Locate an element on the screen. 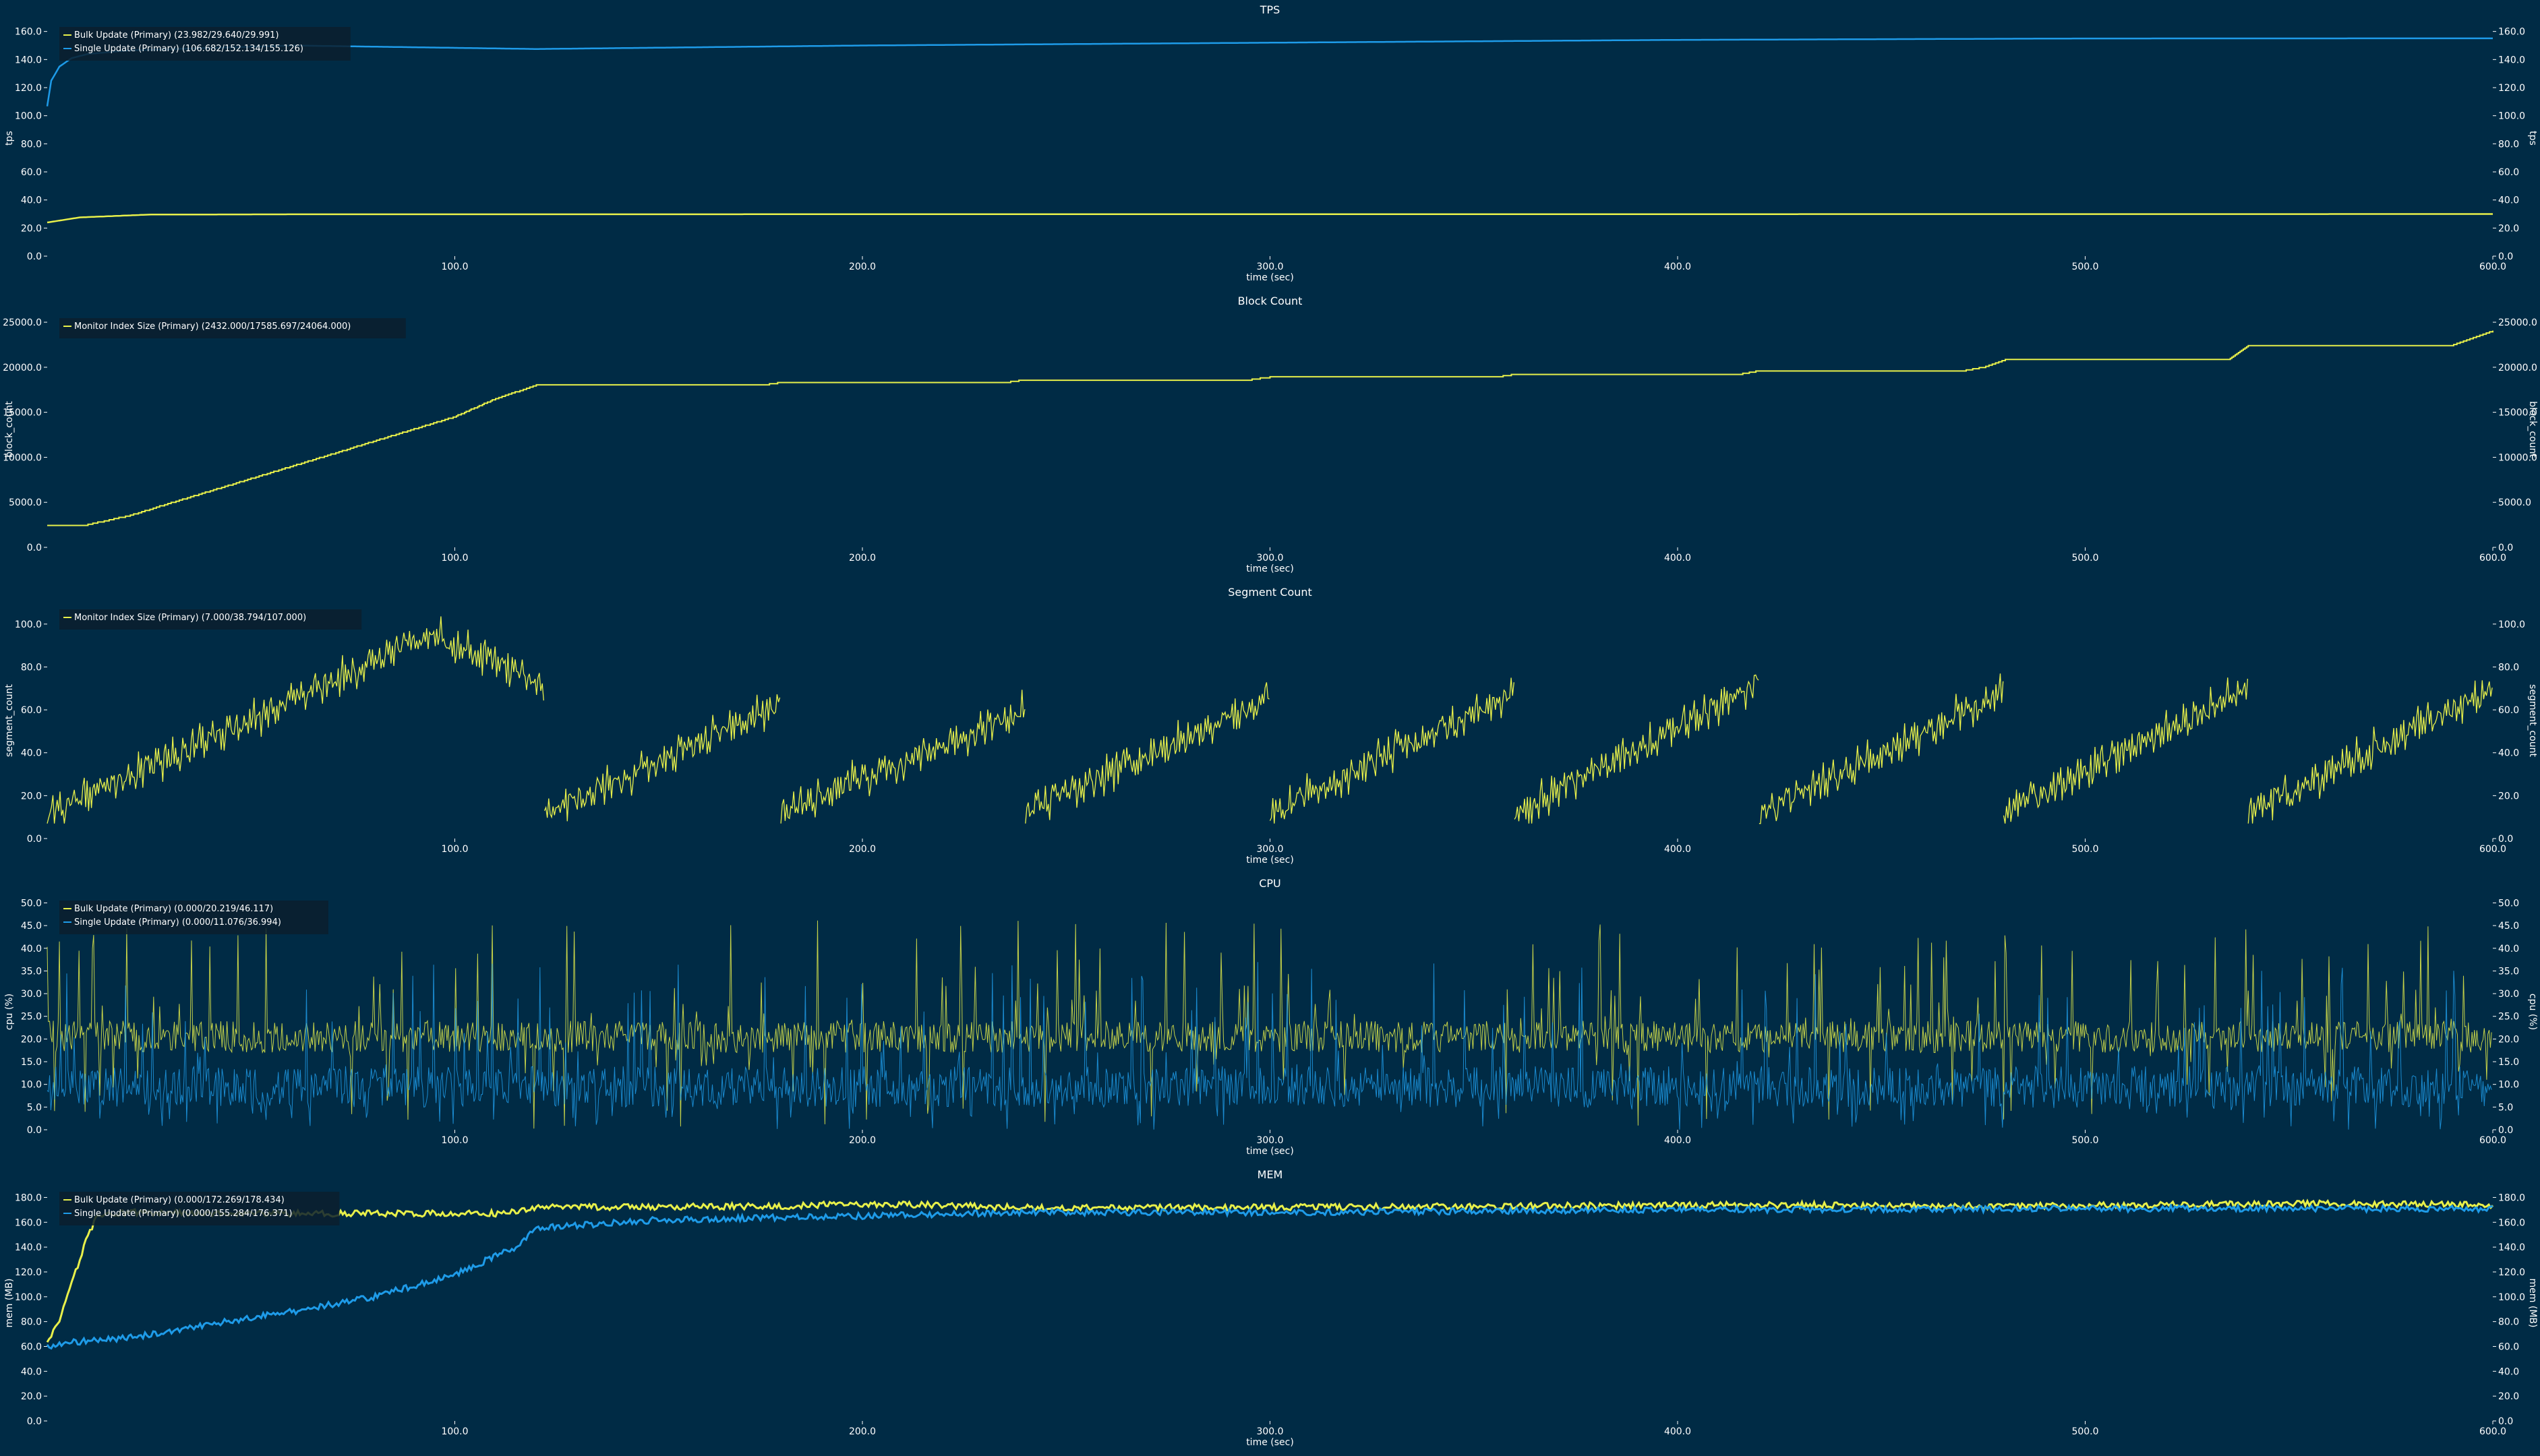 This screenshot has width=2540, height=1456. tps-x-axis-label: time (sec) is located at coordinates (1270, 277).